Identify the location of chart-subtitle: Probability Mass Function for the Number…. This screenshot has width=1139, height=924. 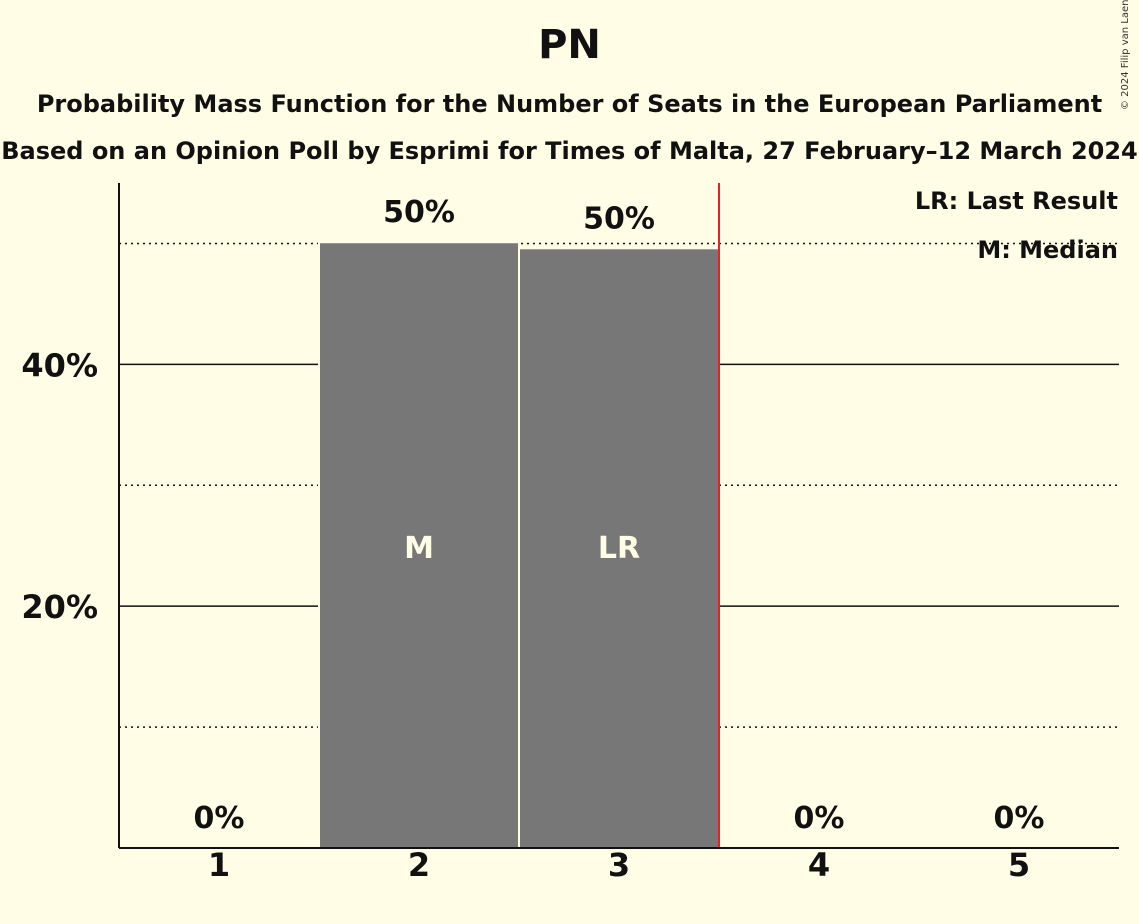
(569, 104).